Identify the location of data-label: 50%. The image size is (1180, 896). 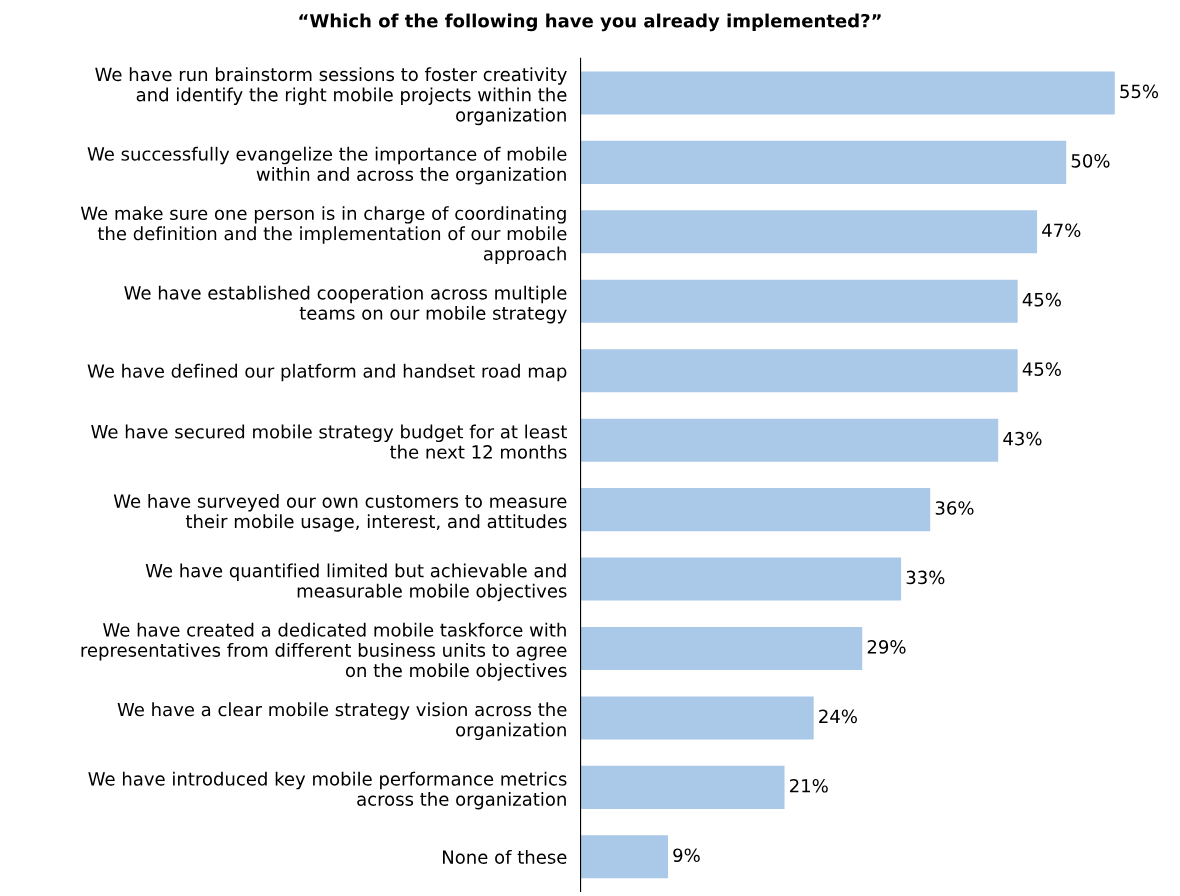
(1090, 160).